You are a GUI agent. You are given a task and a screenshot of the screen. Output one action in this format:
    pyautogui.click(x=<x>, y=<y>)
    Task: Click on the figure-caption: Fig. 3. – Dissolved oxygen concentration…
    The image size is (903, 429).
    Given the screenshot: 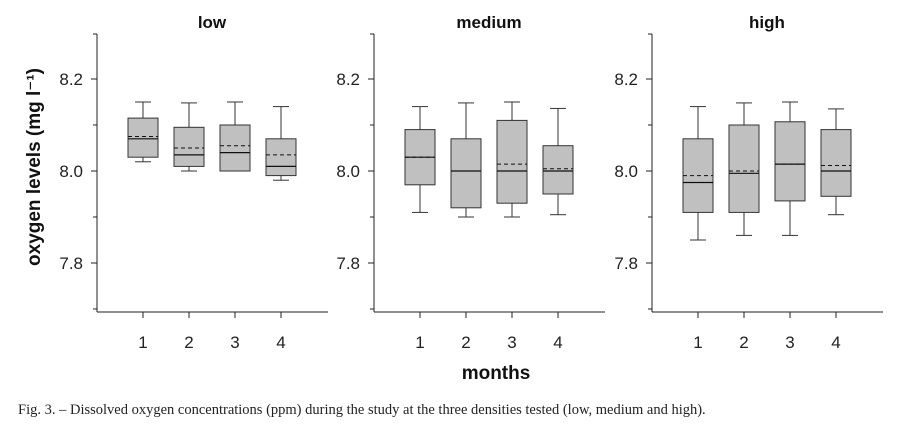 What is the action you would take?
    pyautogui.click(x=362, y=410)
    